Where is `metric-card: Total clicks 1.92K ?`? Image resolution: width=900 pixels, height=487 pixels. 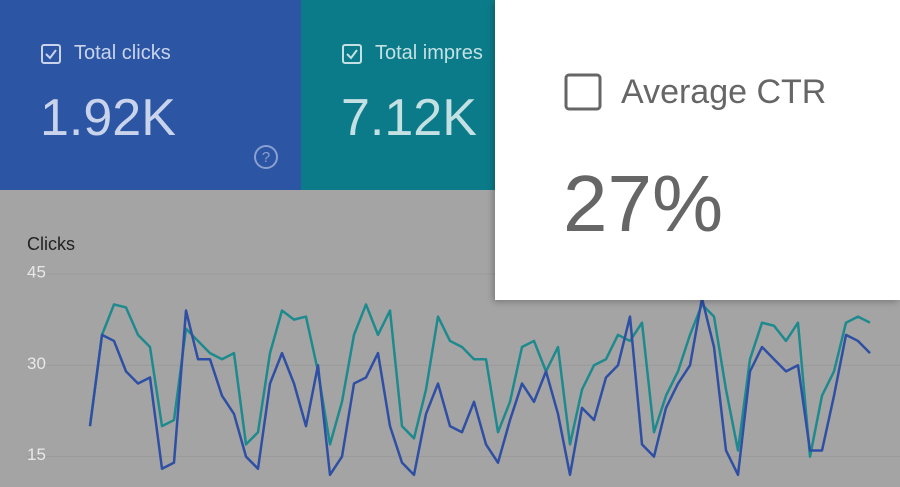
metric-card: Total clicks 1.92K ? is located at coordinates (150, 95).